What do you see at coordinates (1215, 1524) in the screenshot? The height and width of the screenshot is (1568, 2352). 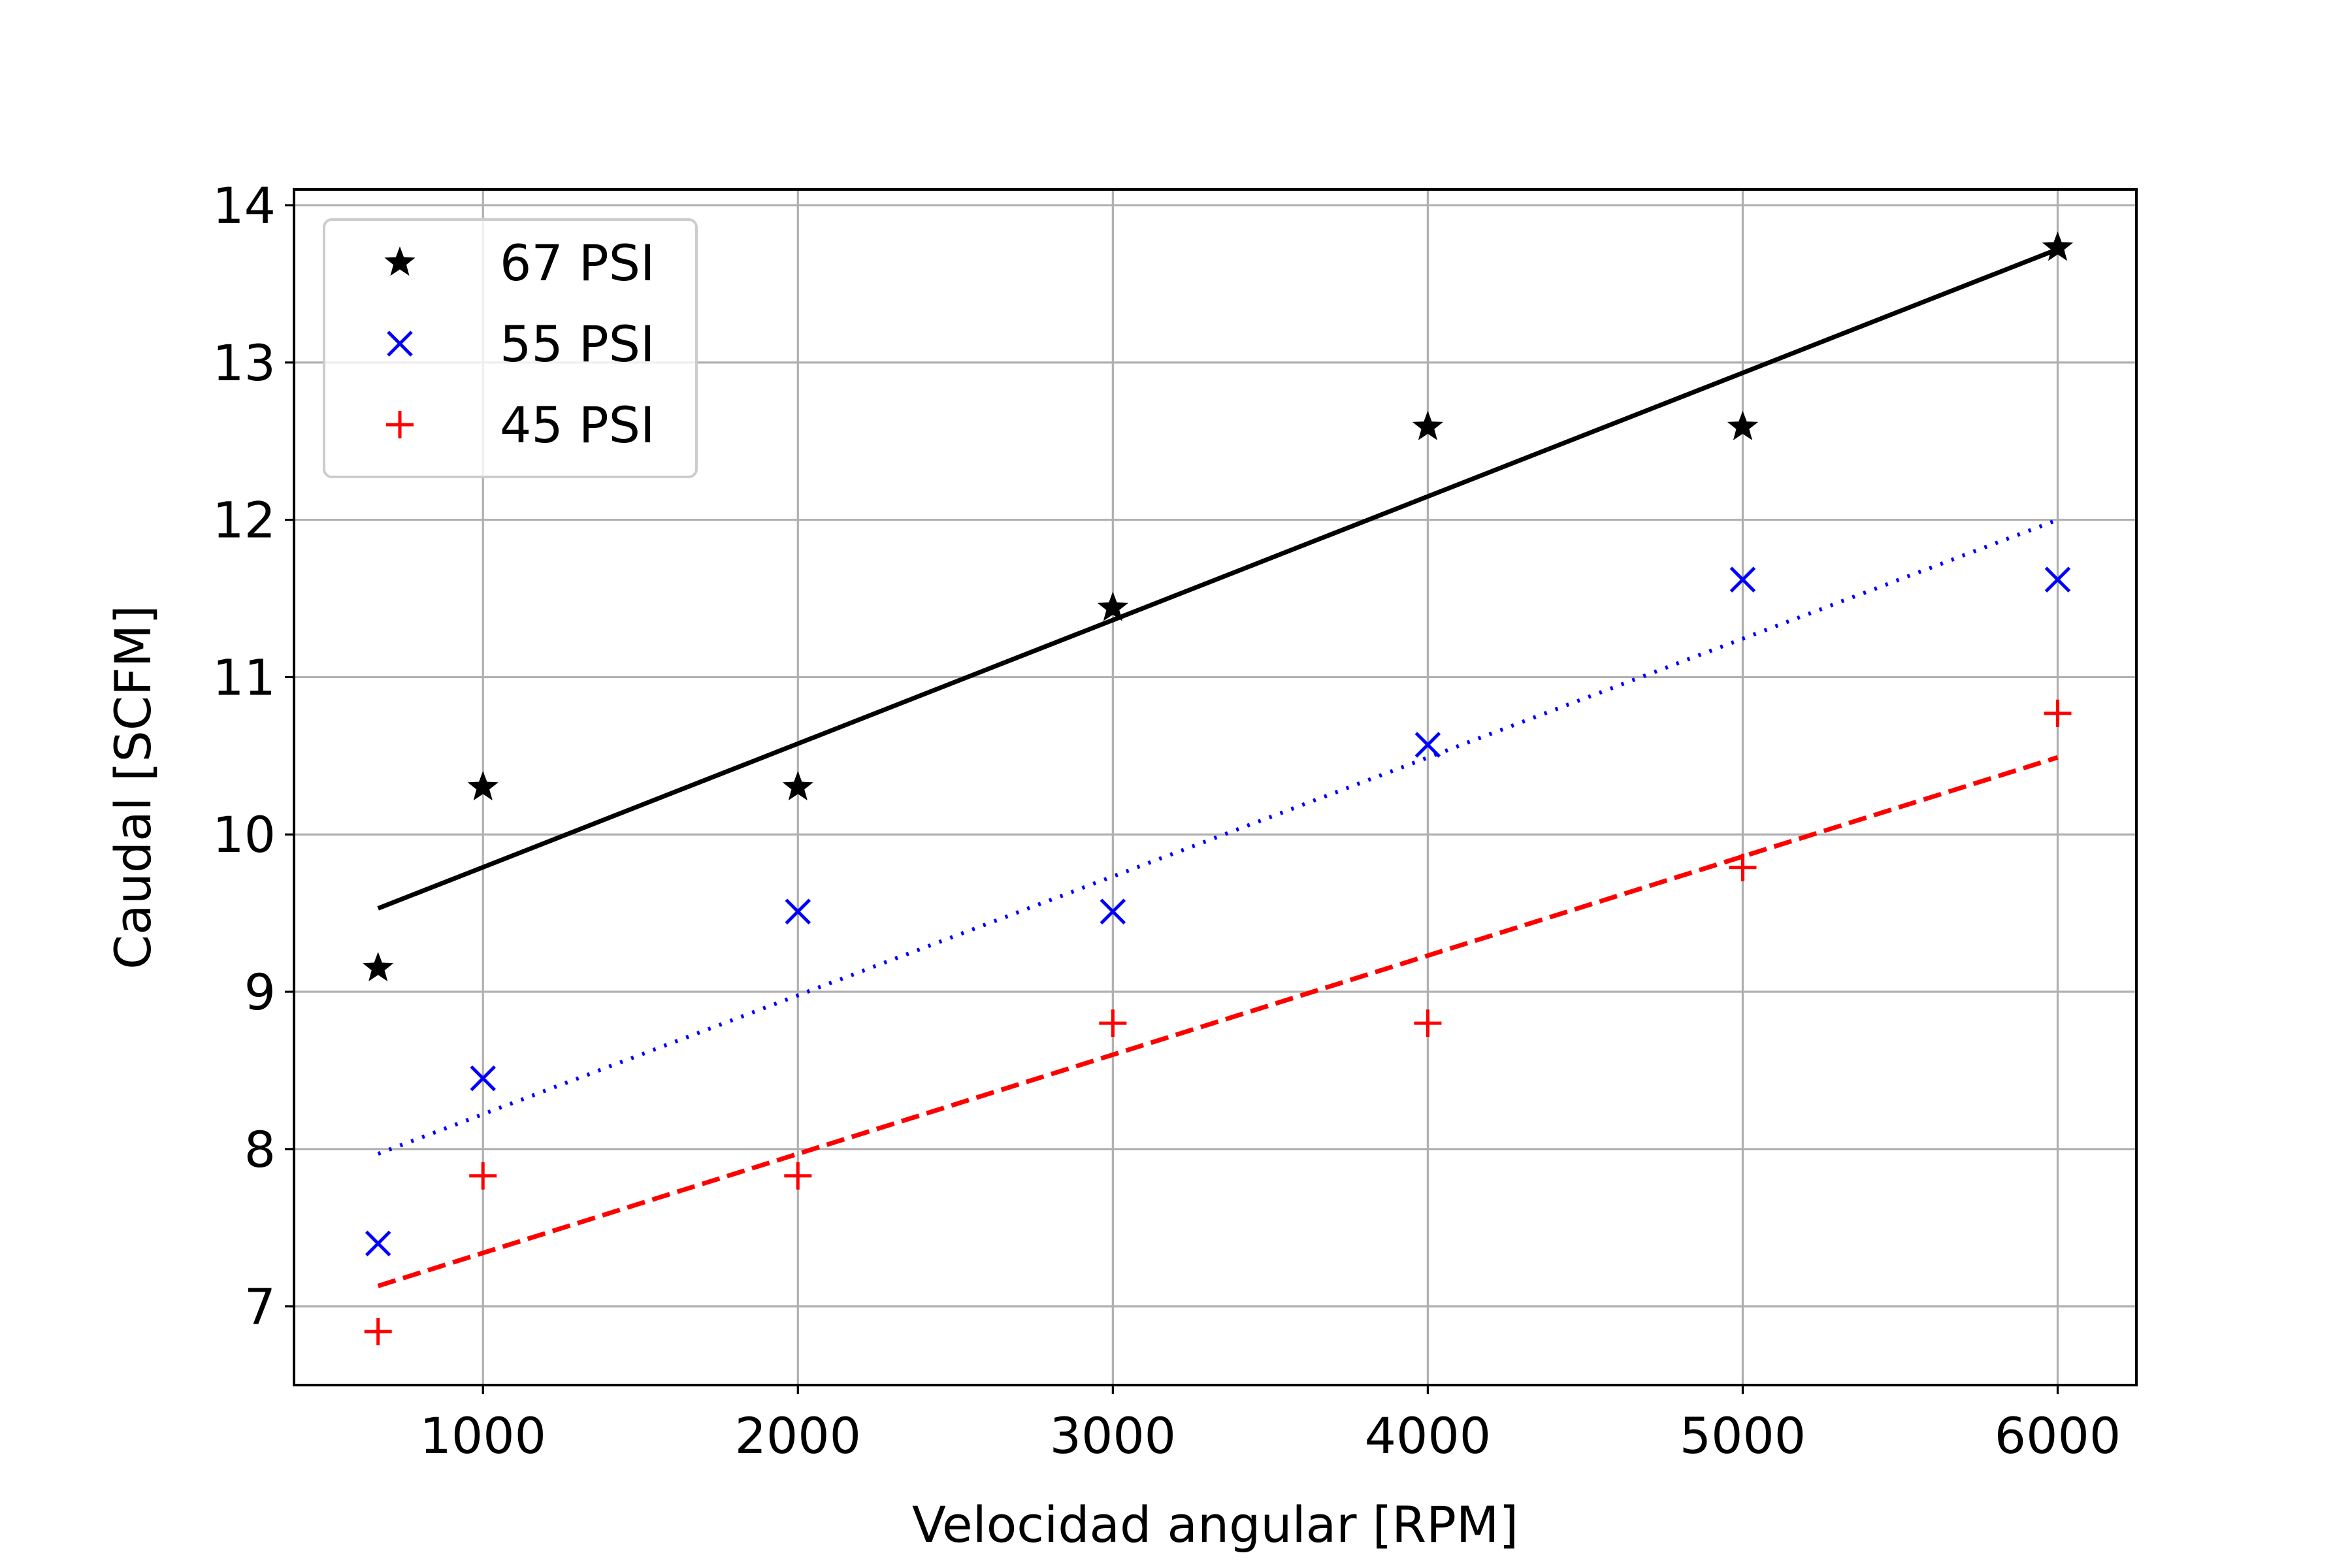 I see `x-axis-label: Velocidad angular [RPM]` at bounding box center [1215, 1524].